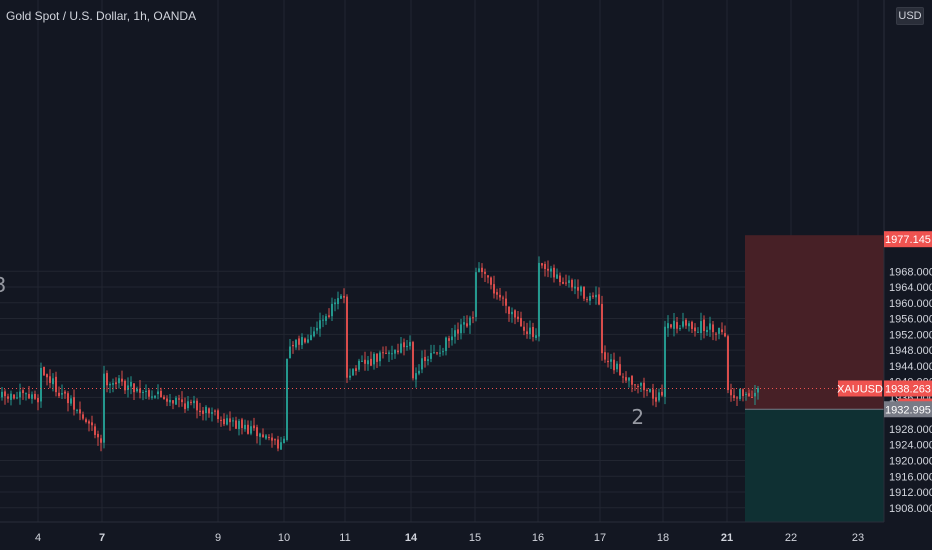  Describe the element at coordinates (908, 410) in the screenshot. I see `entry-price-label-text: 1932.995` at that location.